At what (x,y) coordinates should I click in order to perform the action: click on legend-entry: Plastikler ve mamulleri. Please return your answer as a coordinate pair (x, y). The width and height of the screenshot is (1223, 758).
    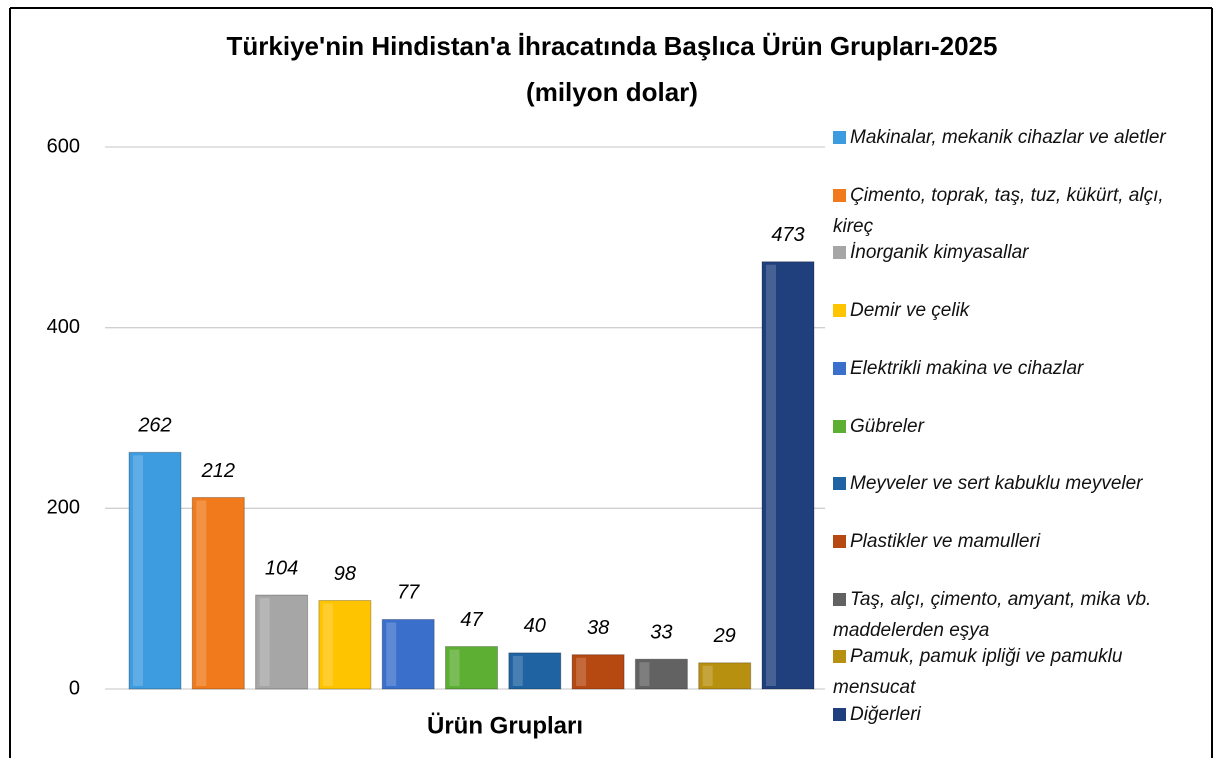
    Looking at the image, I should click on (1020, 541).